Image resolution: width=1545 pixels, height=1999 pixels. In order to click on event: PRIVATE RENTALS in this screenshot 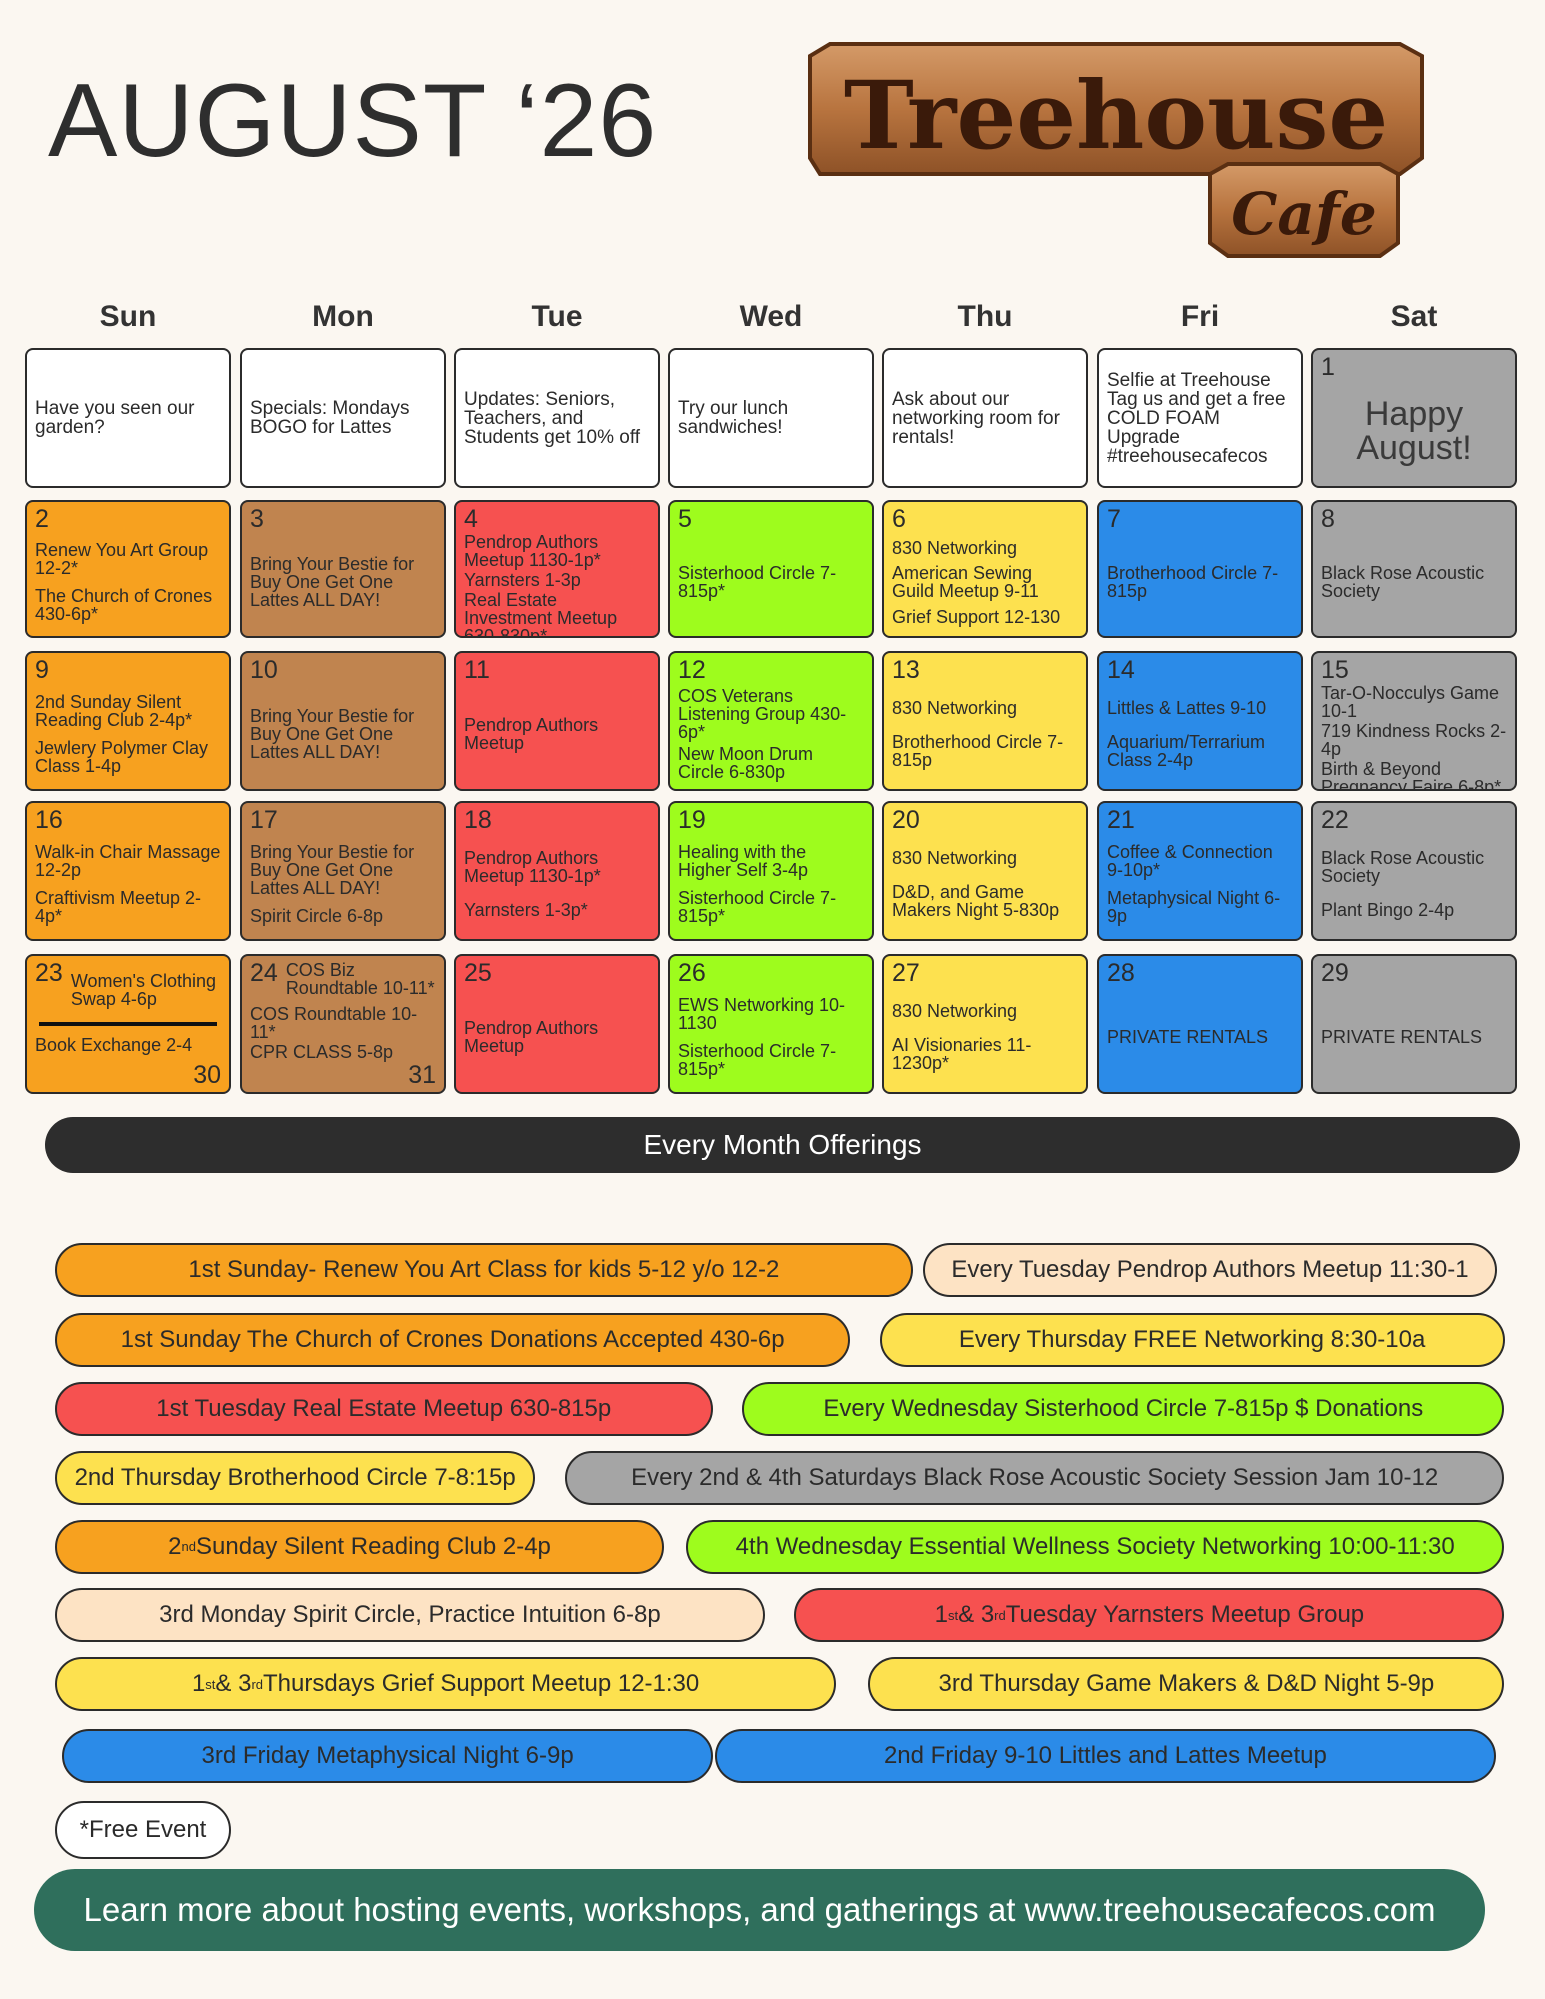, I will do `click(1188, 1037)`.